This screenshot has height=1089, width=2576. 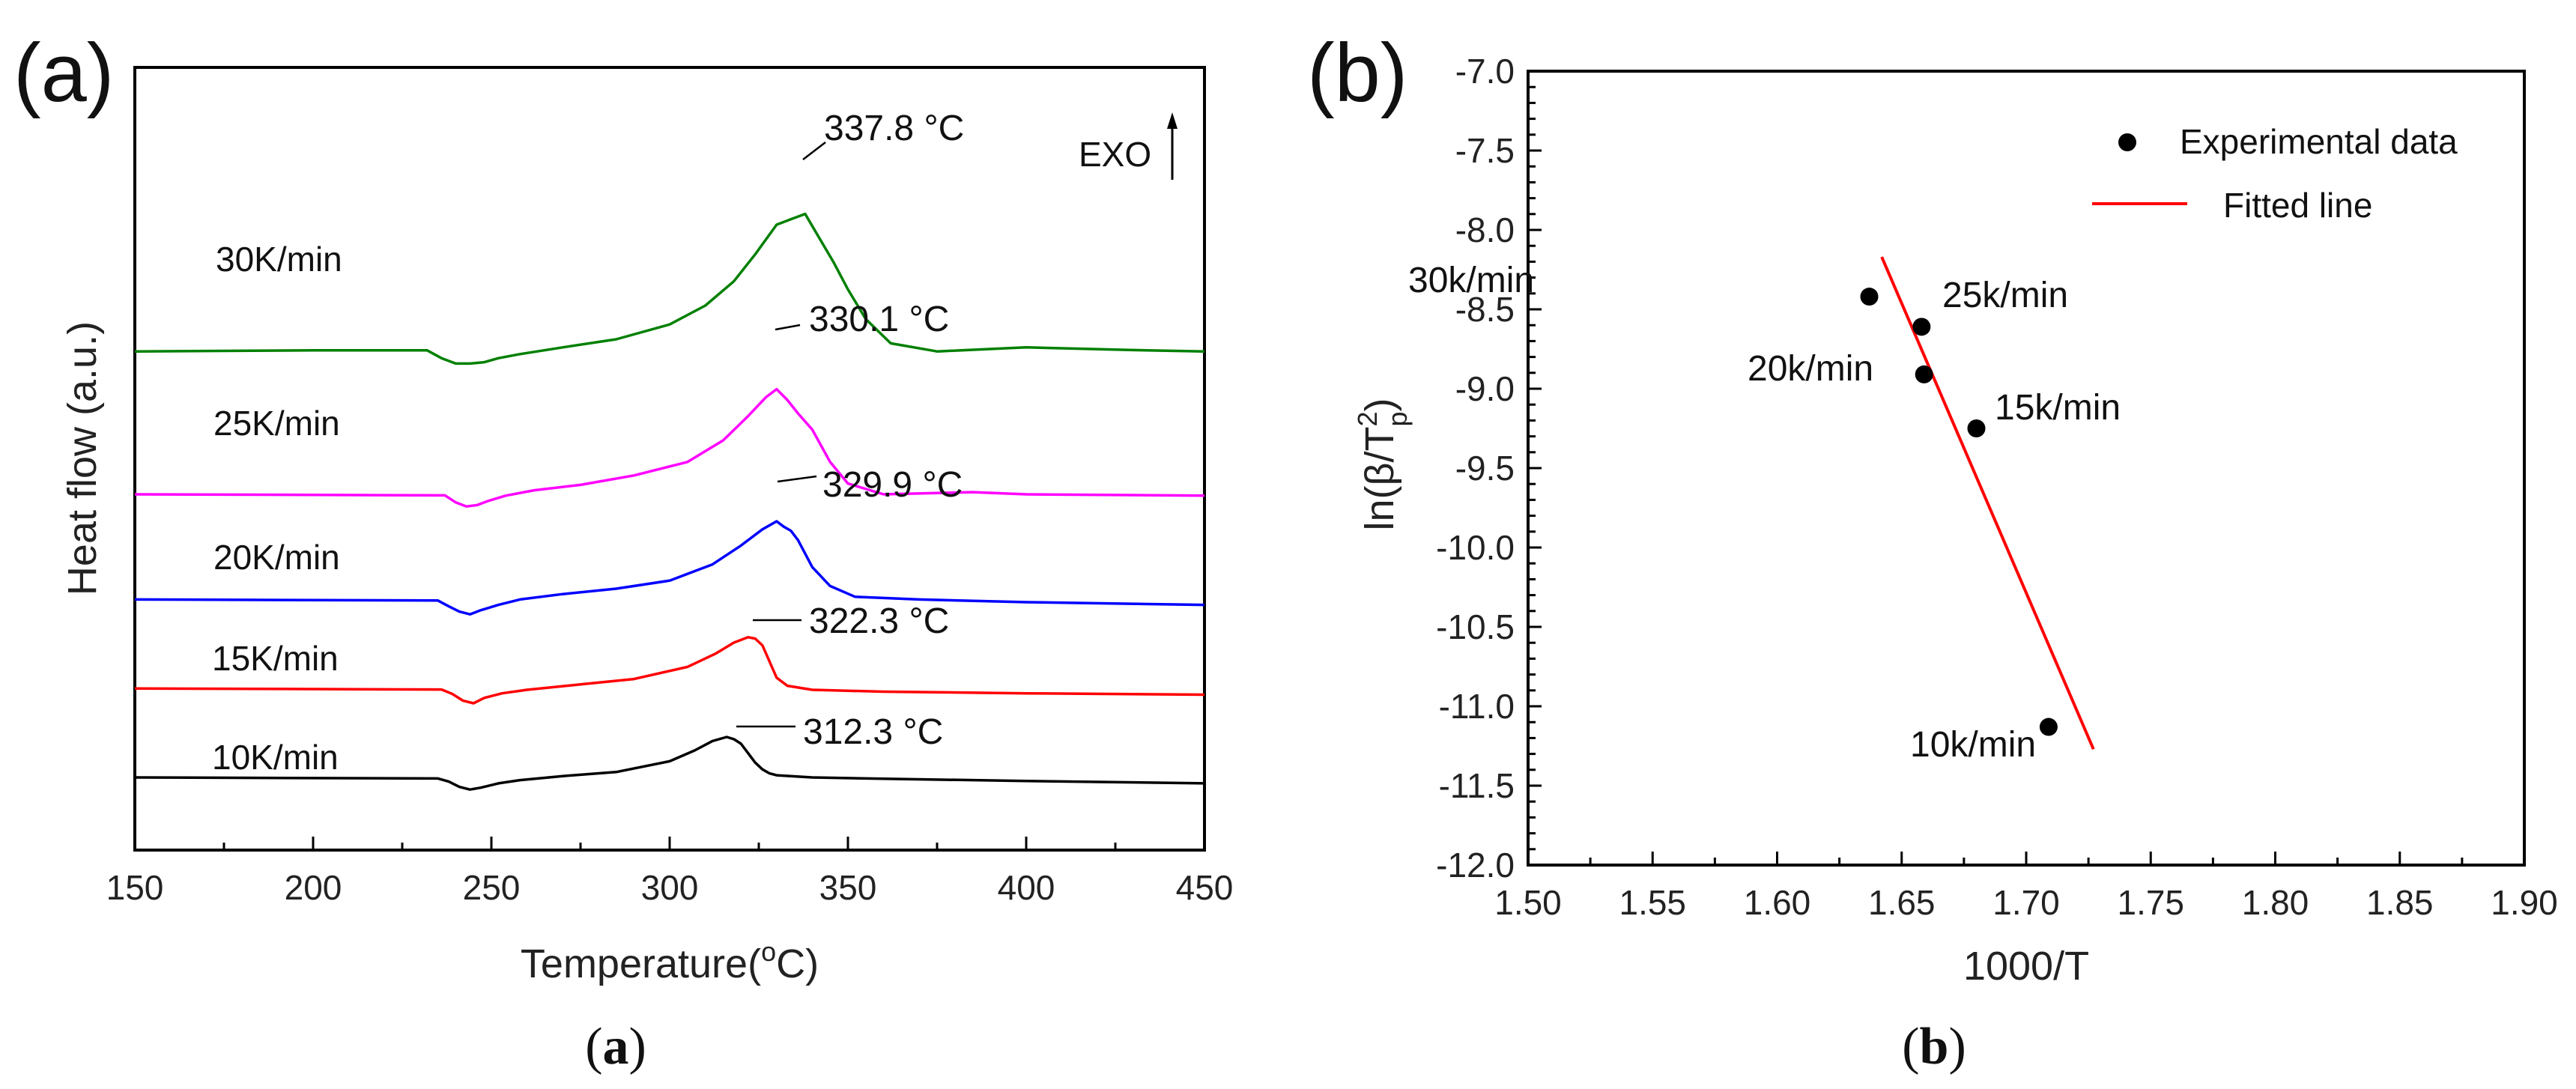 I want to click on point-label-20: 20k/min, so click(x=1810, y=369).